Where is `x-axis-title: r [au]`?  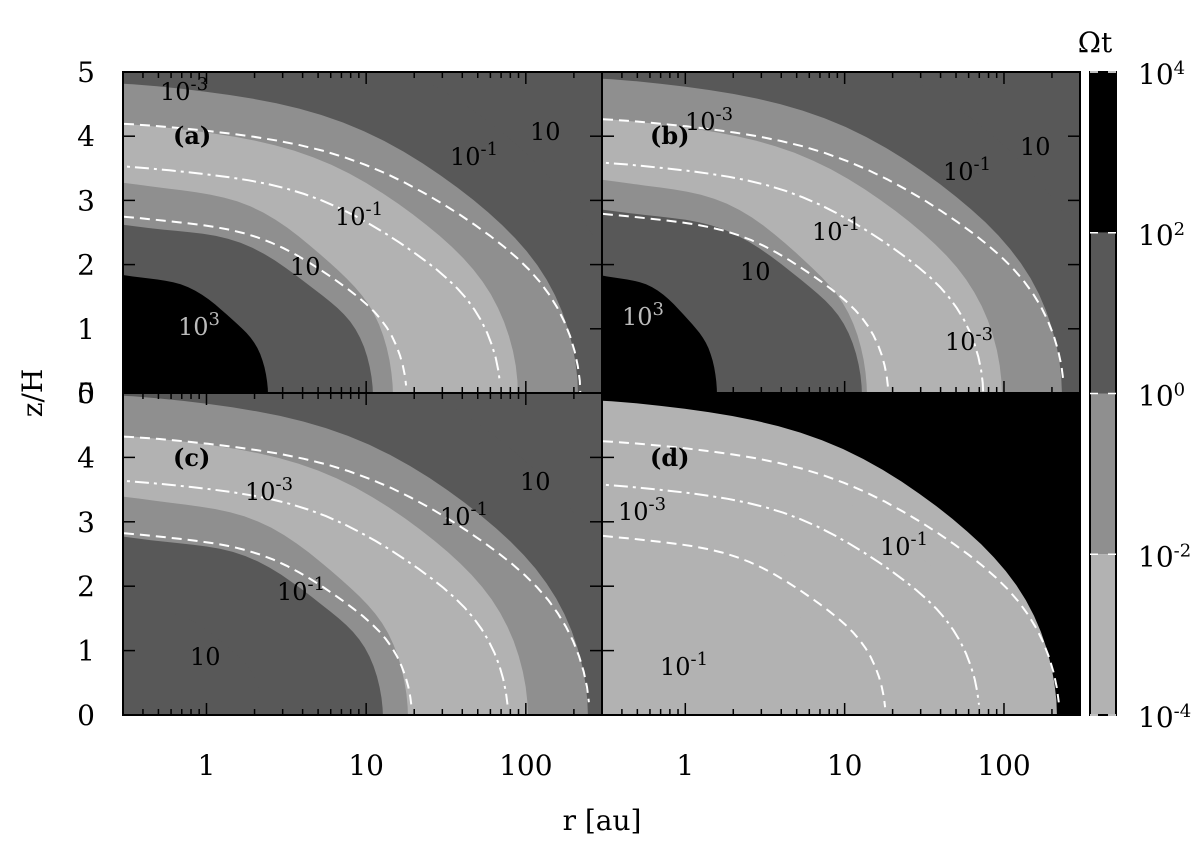 x-axis-title: r [au] is located at coordinates (602, 820).